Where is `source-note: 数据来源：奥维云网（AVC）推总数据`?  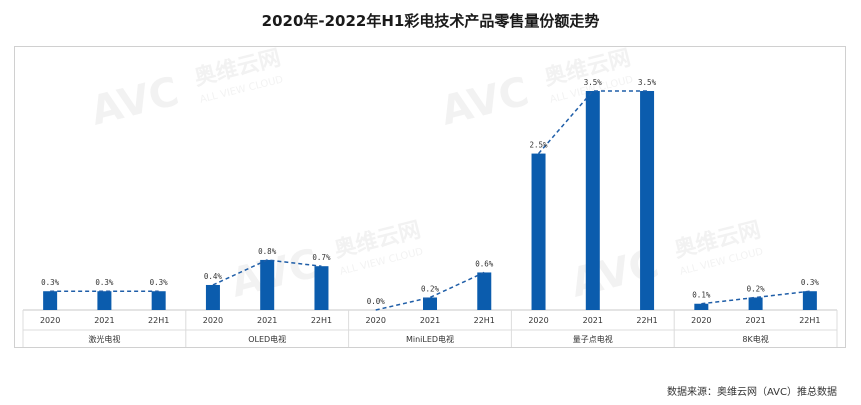 source-note: 数据来源：奥维云网（AVC）推总数据 is located at coordinates (751, 392).